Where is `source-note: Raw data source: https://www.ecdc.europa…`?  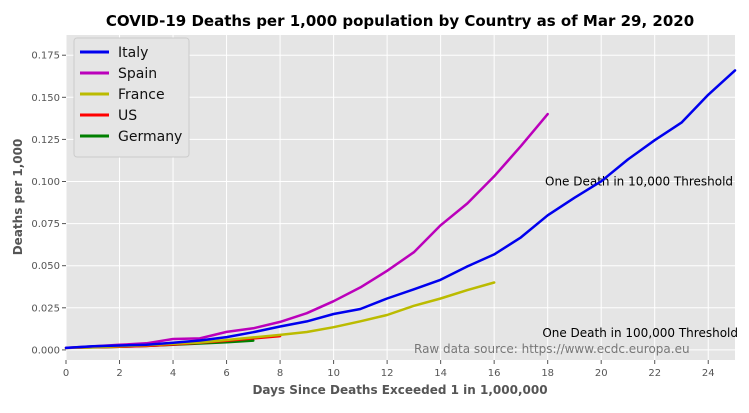
source-note: Raw data source: https://www.ecdc.europa… is located at coordinates (552, 349).